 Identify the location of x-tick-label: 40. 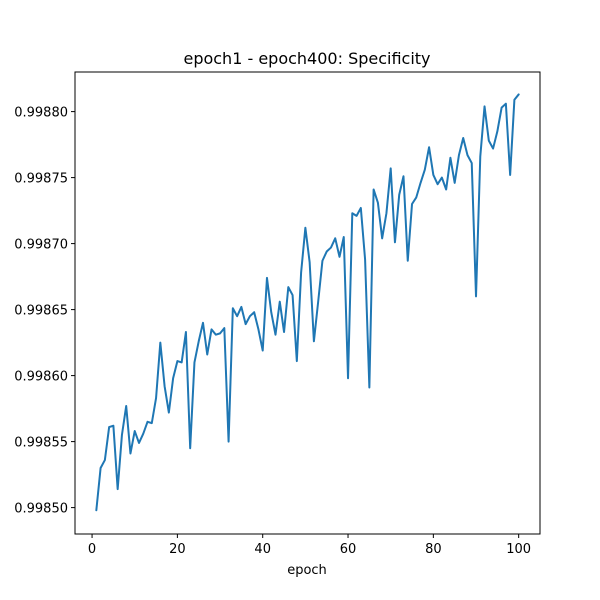
(262, 549).